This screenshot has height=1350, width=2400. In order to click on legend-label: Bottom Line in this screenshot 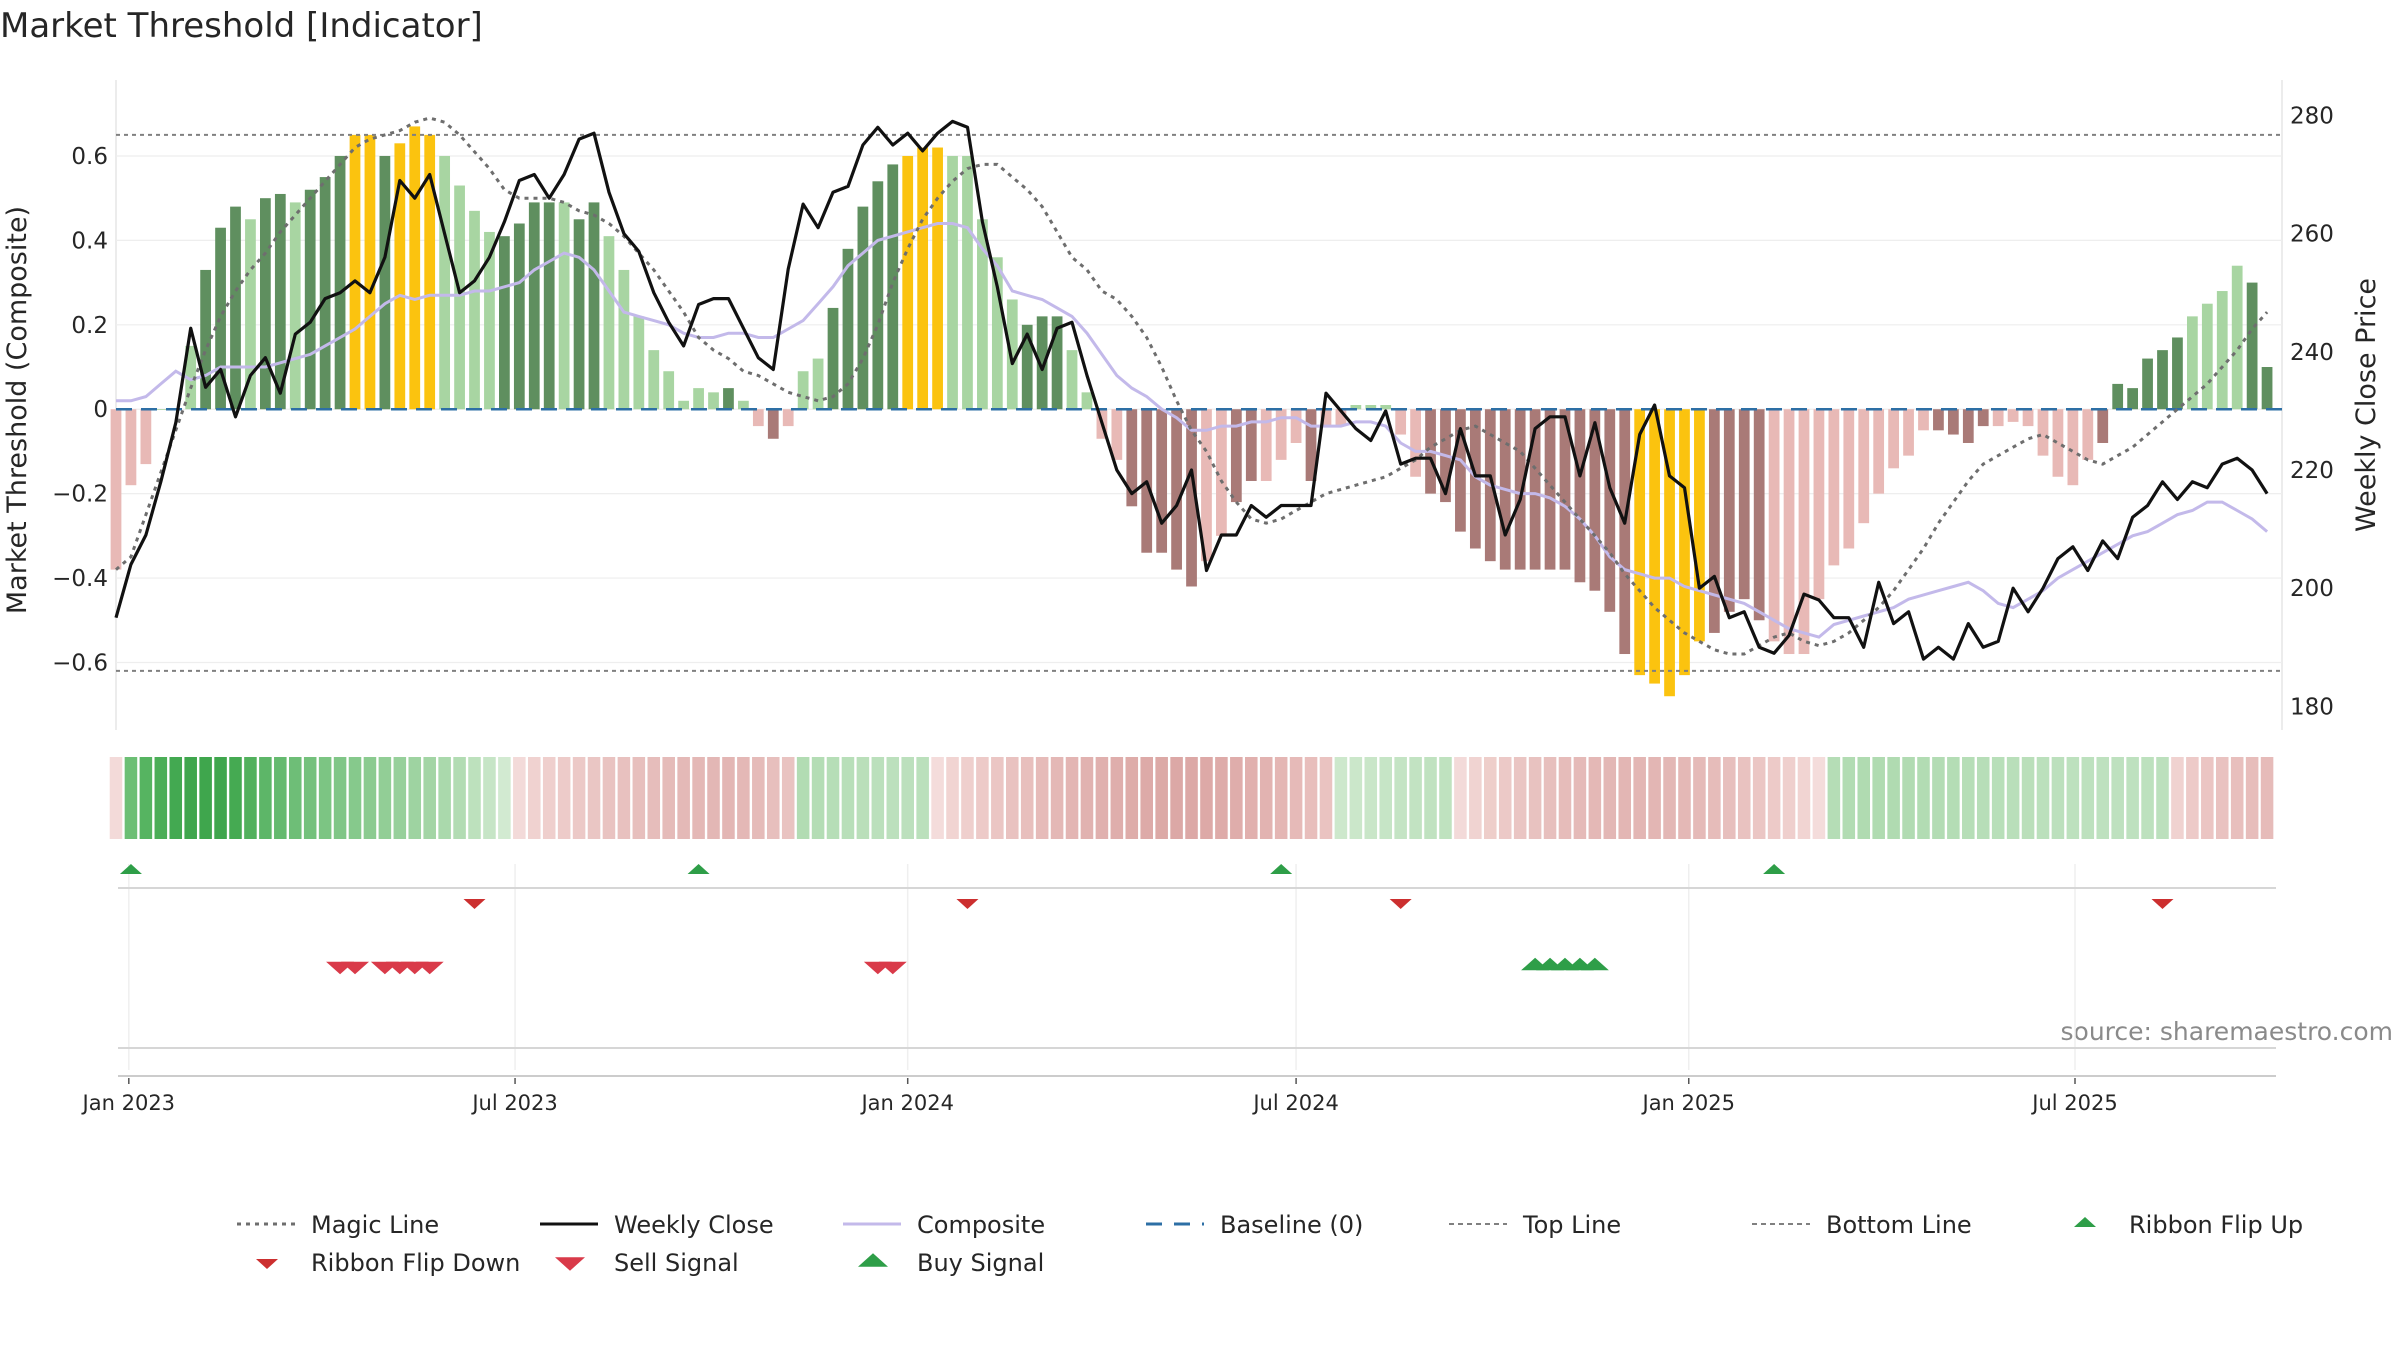, I will do `click(1899, 1225)`.